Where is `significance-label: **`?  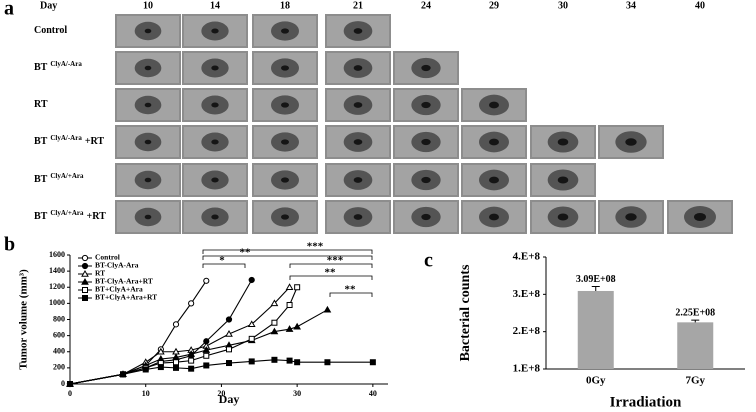
significance-label: ** is located at coordinates (351, 290).